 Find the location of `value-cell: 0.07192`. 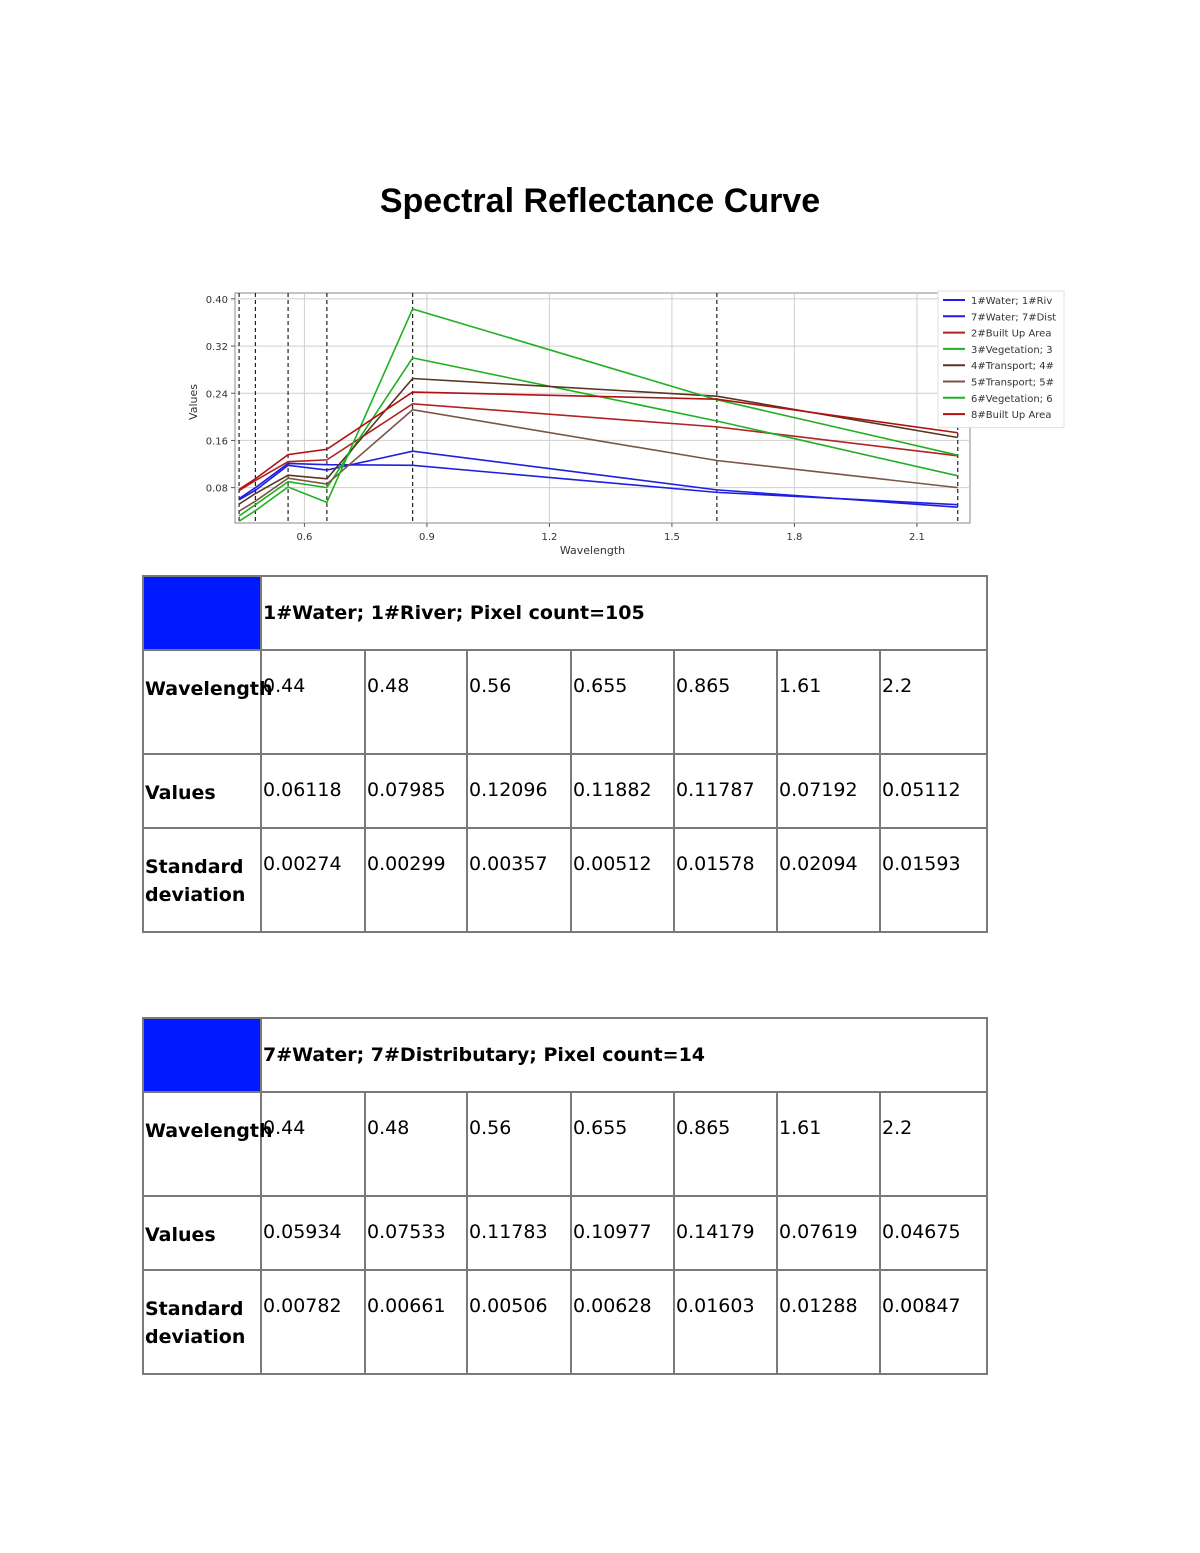

value-cell: 0.07192 is located at coordinates (828, 791).